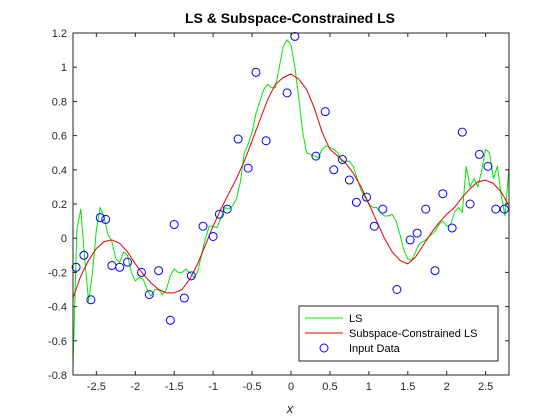 The image size is (560, 420). I want to click on y-tick-label: 0.6, so click(59, 137).